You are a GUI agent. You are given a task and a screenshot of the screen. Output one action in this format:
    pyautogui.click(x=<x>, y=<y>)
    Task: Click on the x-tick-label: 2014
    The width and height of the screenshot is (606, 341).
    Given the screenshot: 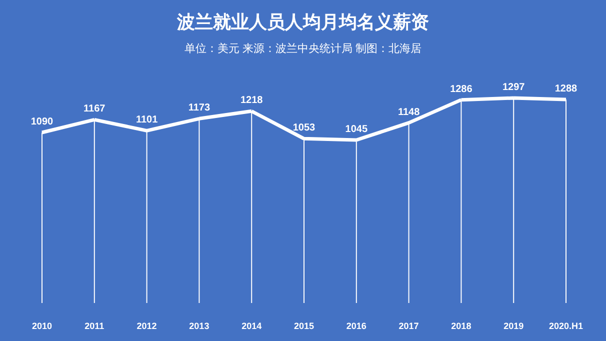 What is the action you would take?
    pyautogui.click(x=252, y=326)
    